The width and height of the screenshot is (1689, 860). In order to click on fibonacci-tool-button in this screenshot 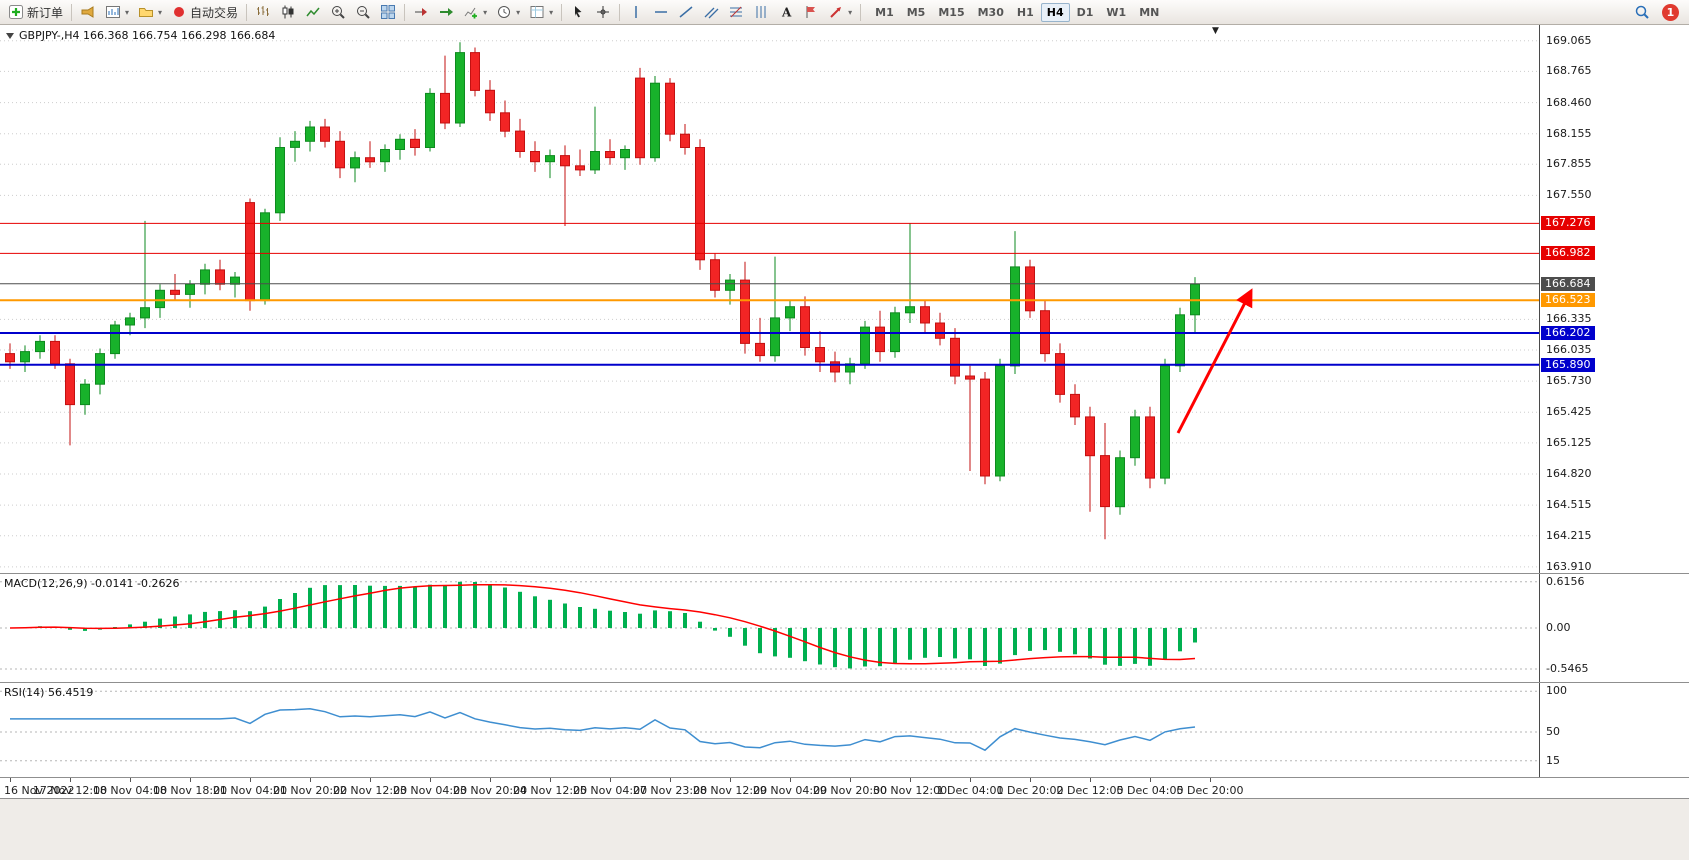, I will do `click(736, 12)`.